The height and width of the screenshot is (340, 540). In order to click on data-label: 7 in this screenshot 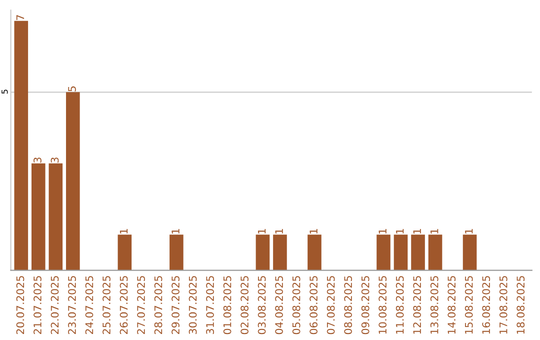, I will do `click(20, 17)`.